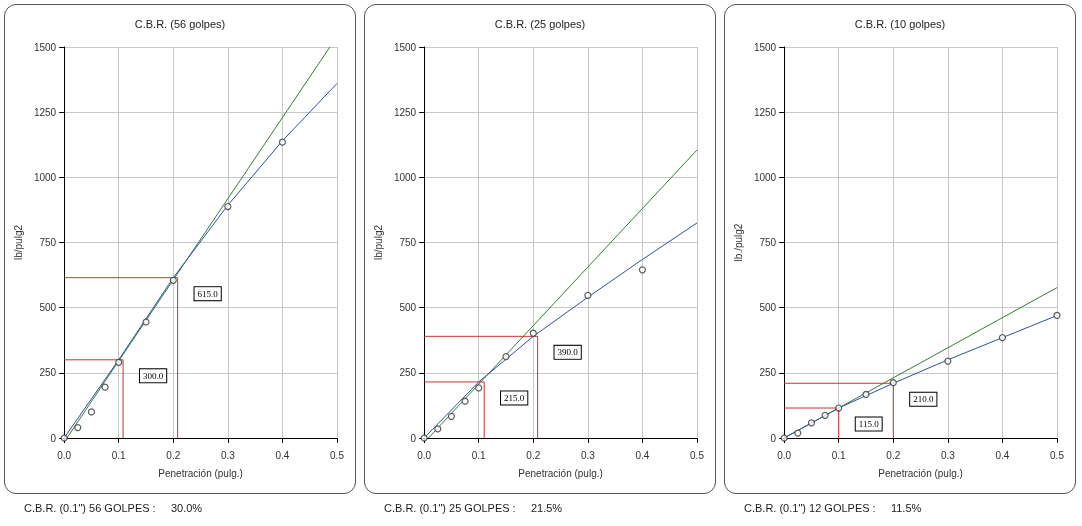 The width and height of the screenshot is (1082, 526). What do you see at coordinates (514, 397) in the screenshot?
I see `annotation: 215.0` at bounding box center [514, 397].